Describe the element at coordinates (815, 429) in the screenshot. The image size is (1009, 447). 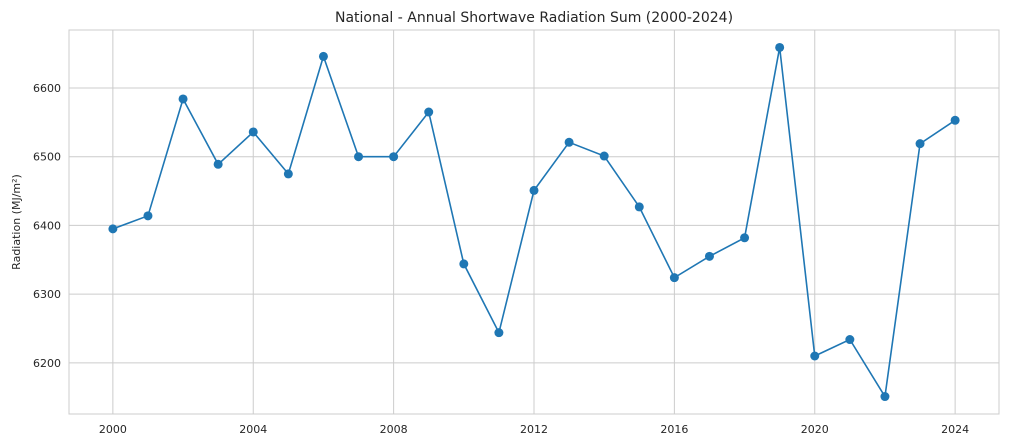
I see `x-tick-label: 2020` at that location.